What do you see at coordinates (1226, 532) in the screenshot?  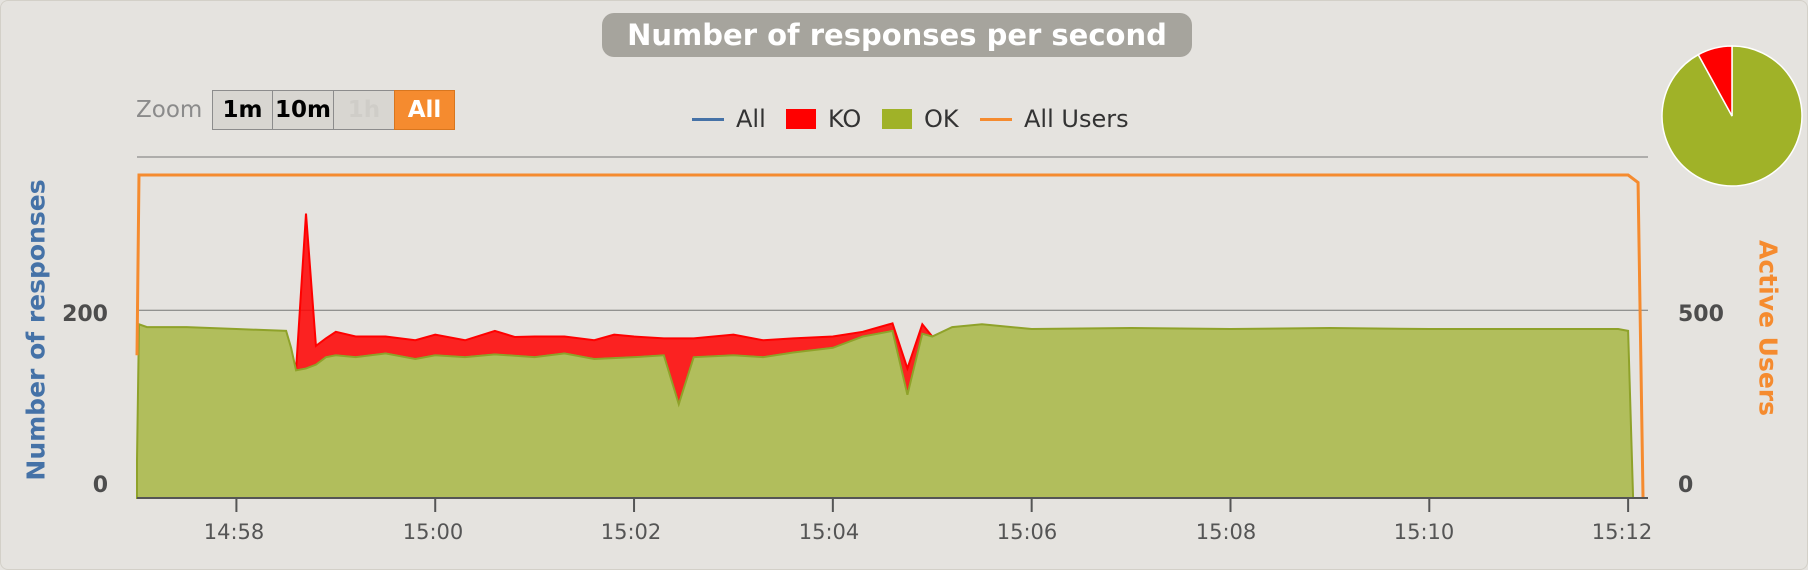 I see `x-tick-1508: 15:08` at bounding box center [1226, 532].